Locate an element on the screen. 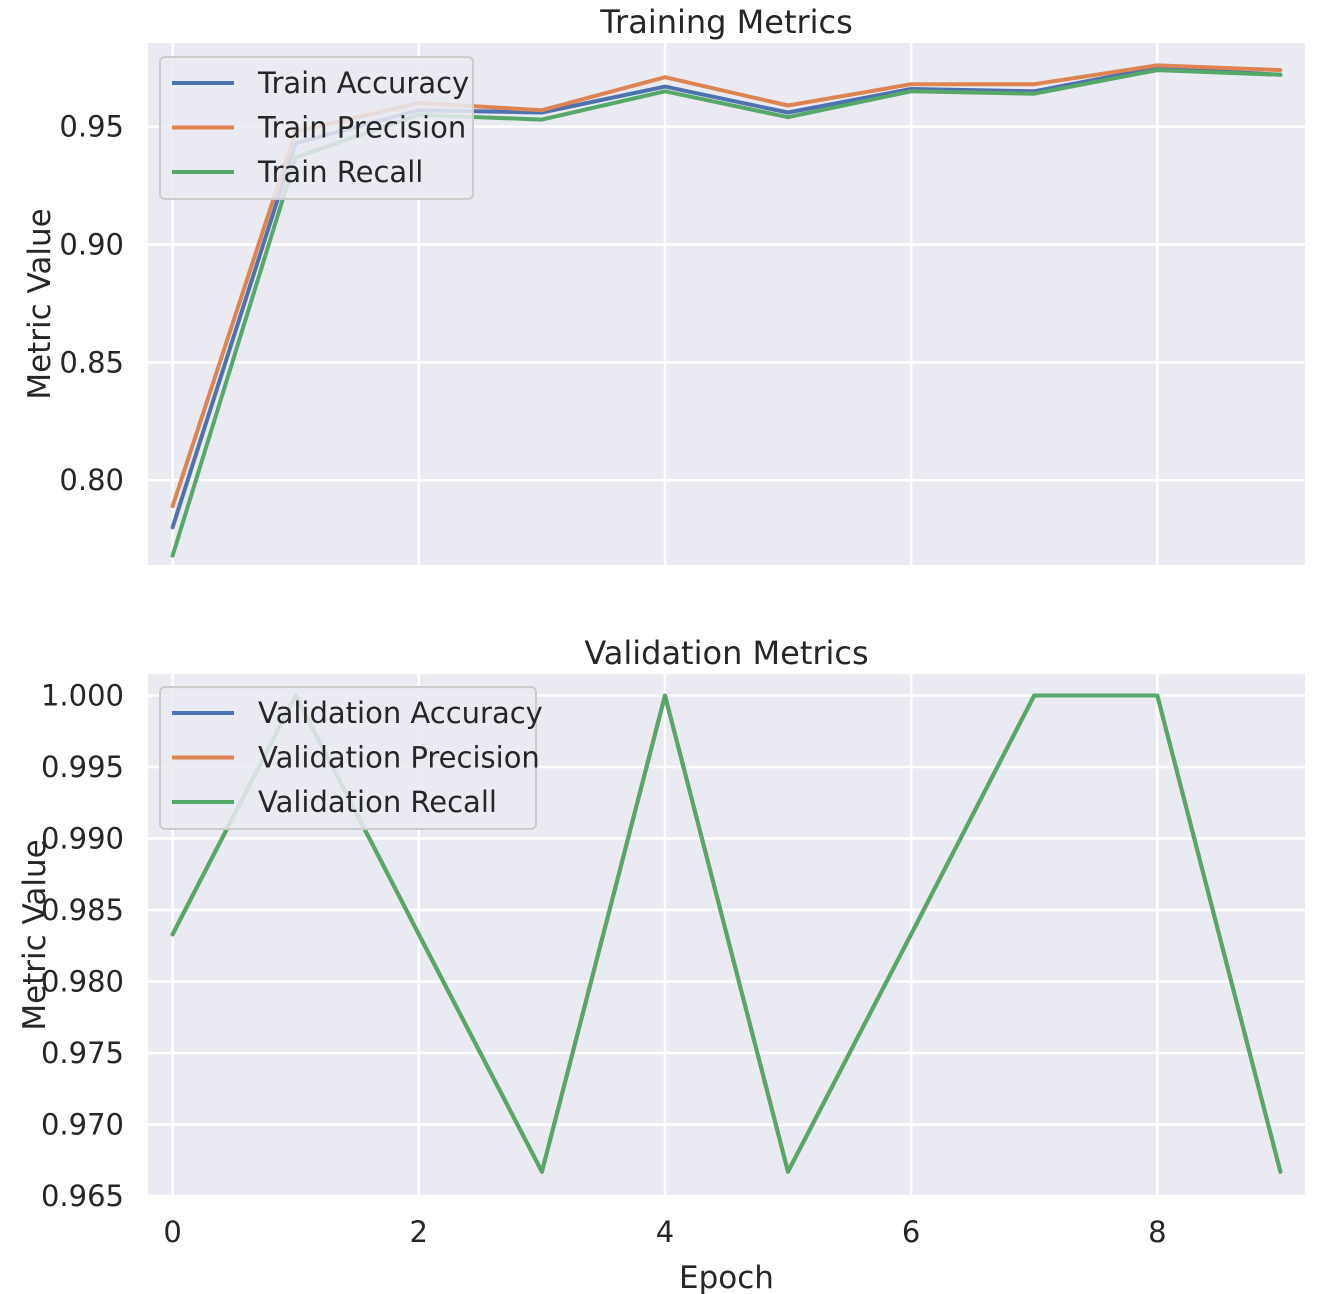 Image resolution: width=1317 pixels, height=1294 pixels. legend-entry: Train Precision is located at coordinates (361, 128).